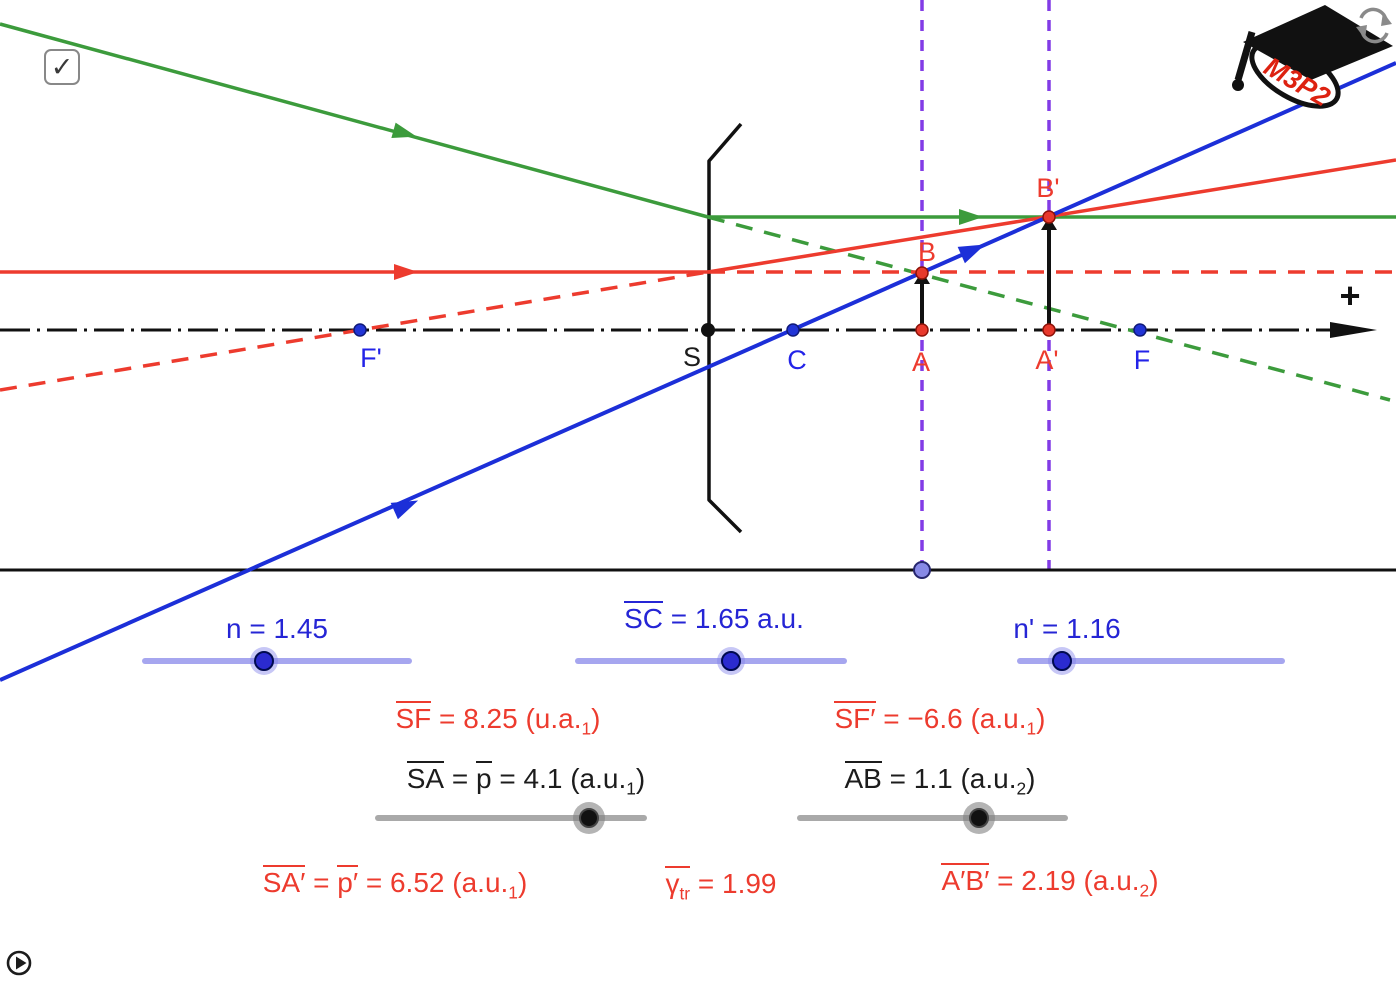 This screenshot has width=1396, height=982. I want to click on slider-ab, so click(932, 818).